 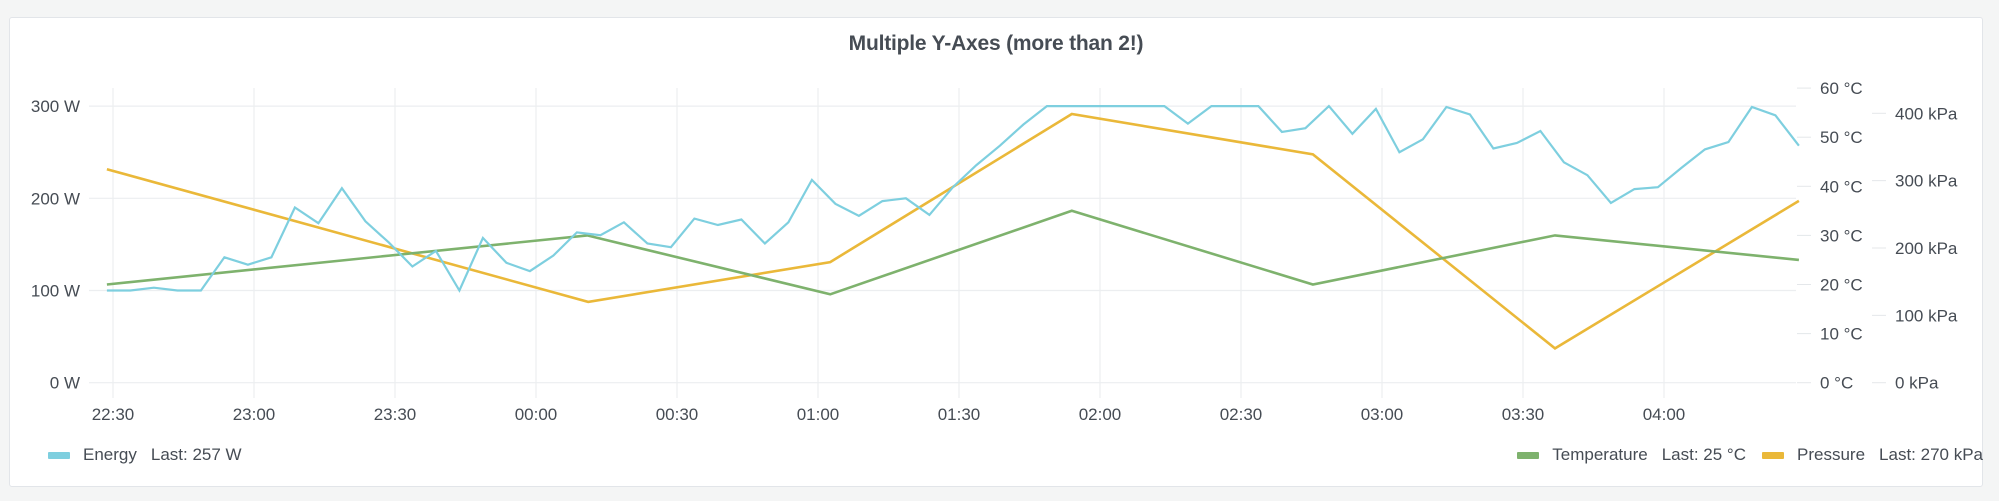 I want to click on temperature-color-swatch-icon, so click(x=1528, y=455).